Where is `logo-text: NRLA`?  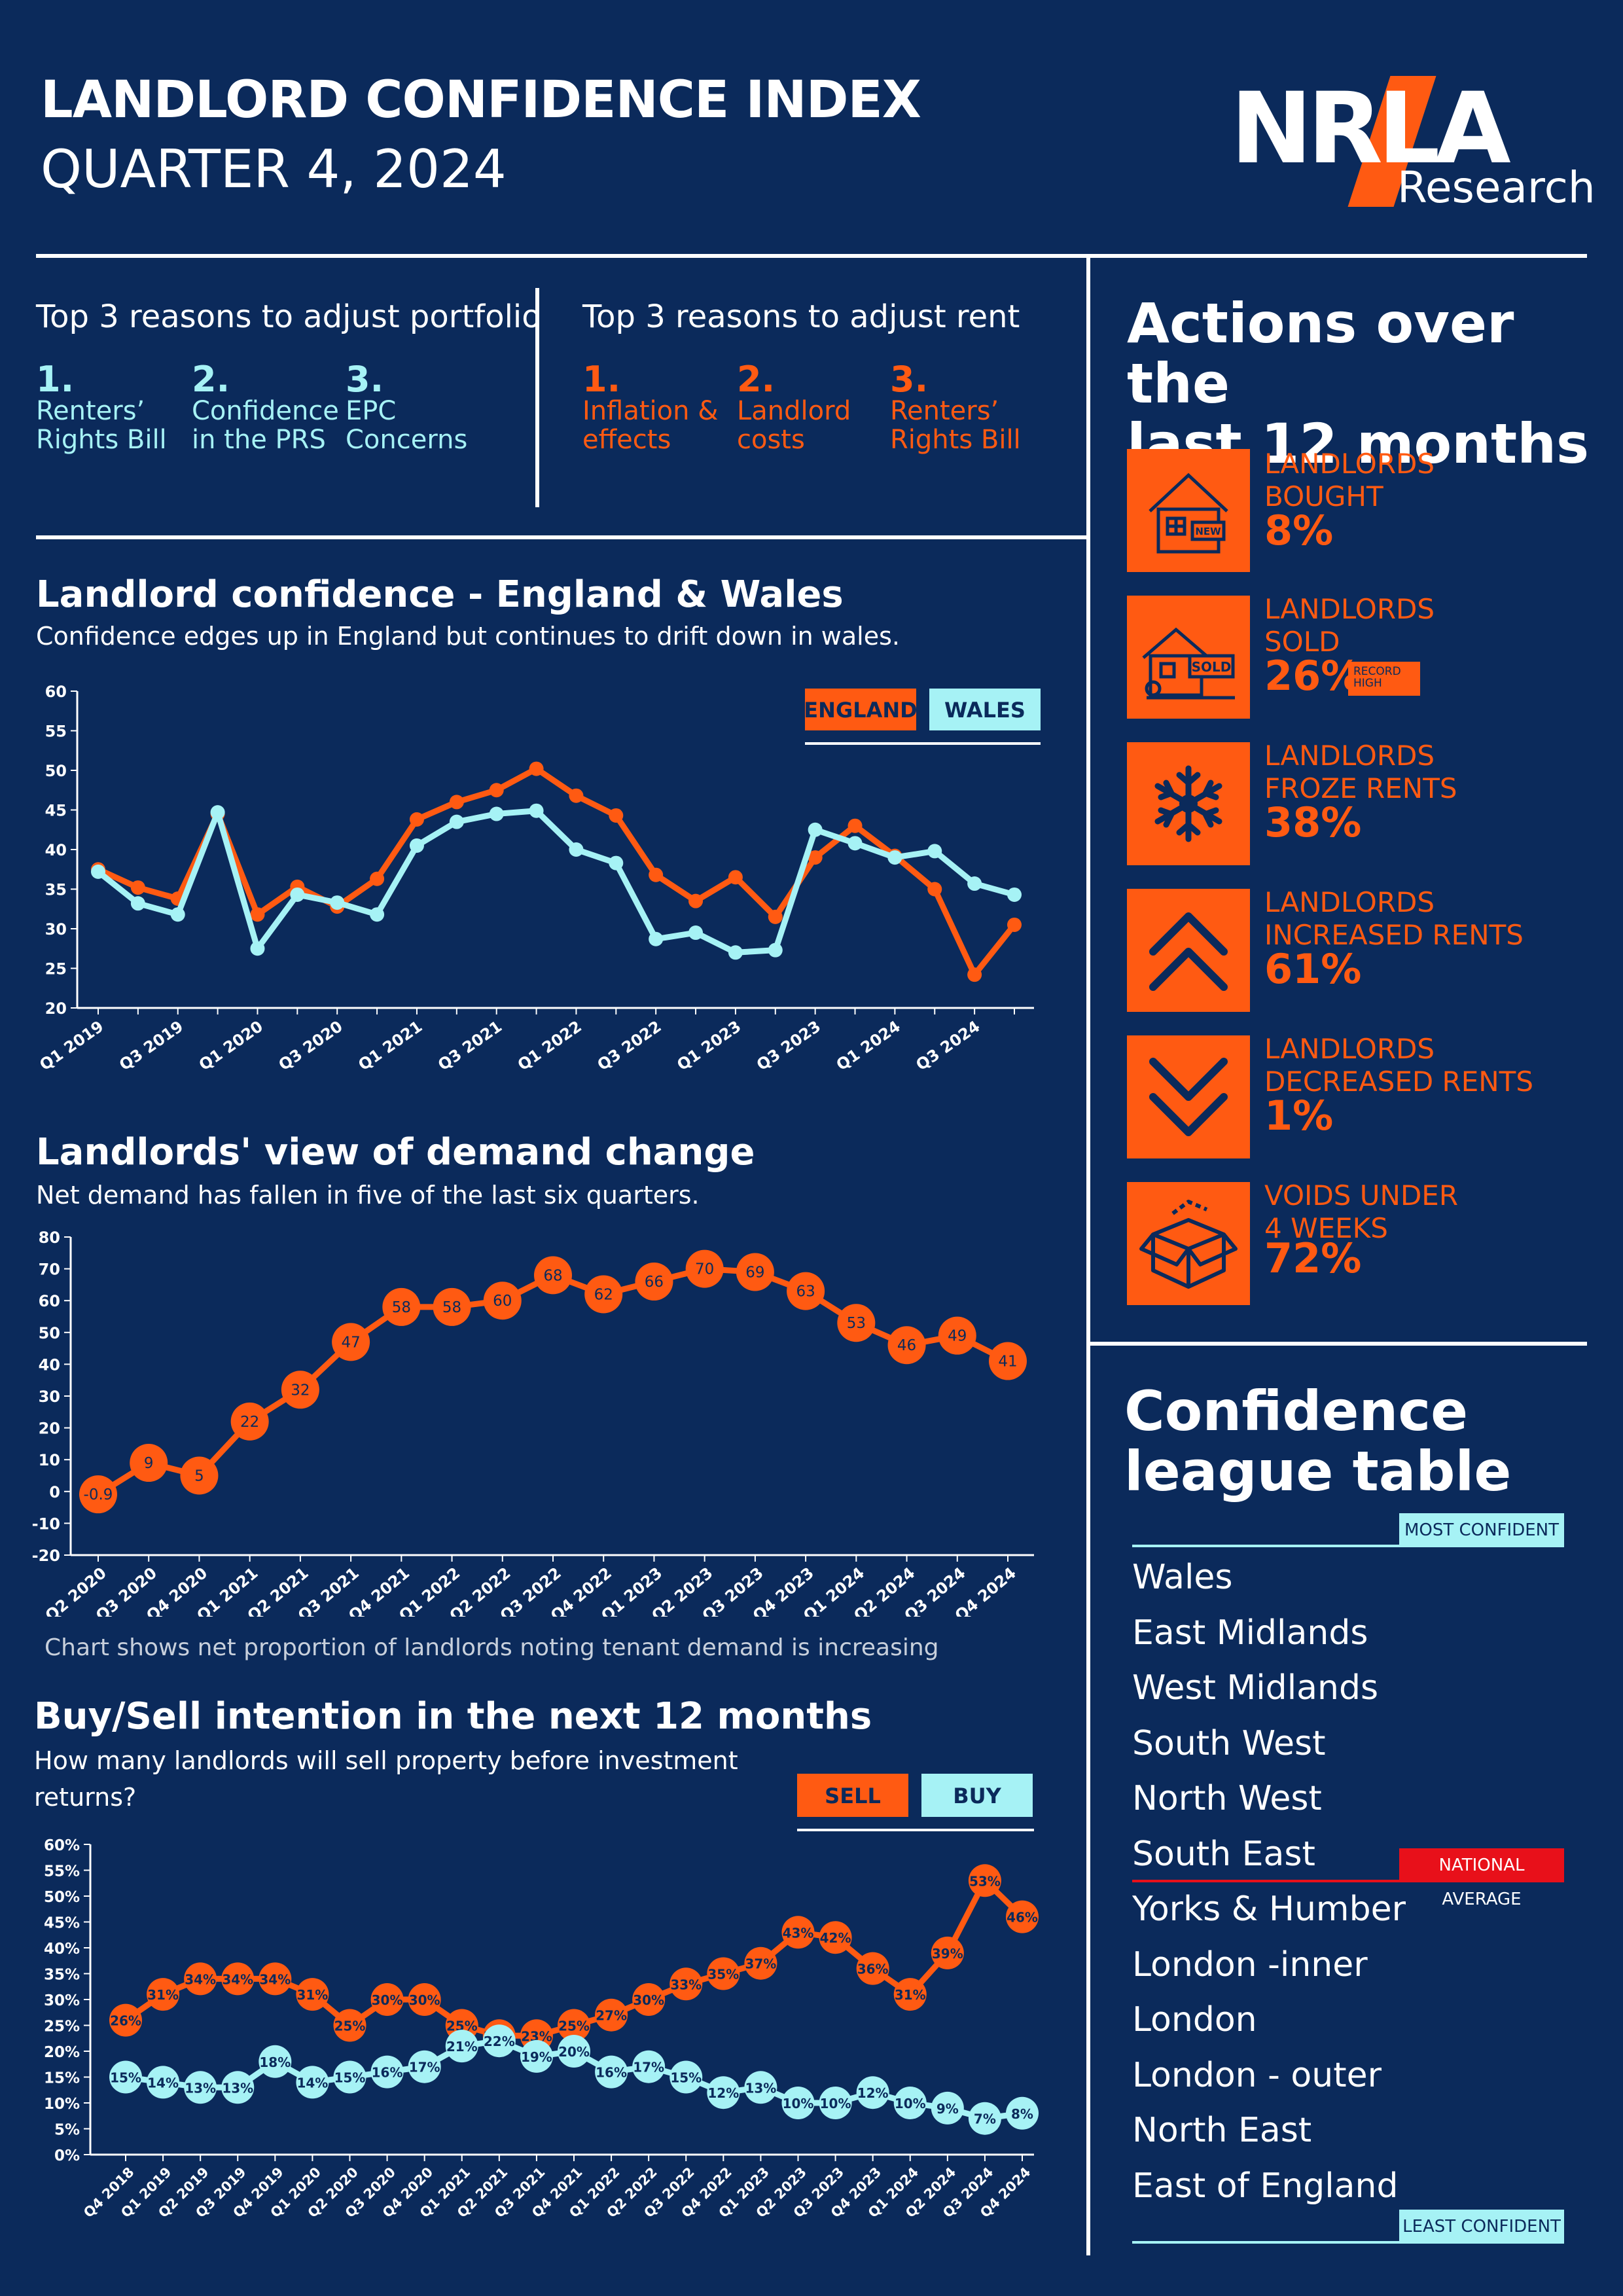
logo-text: NRLA is located at coordinates (1370, 129).